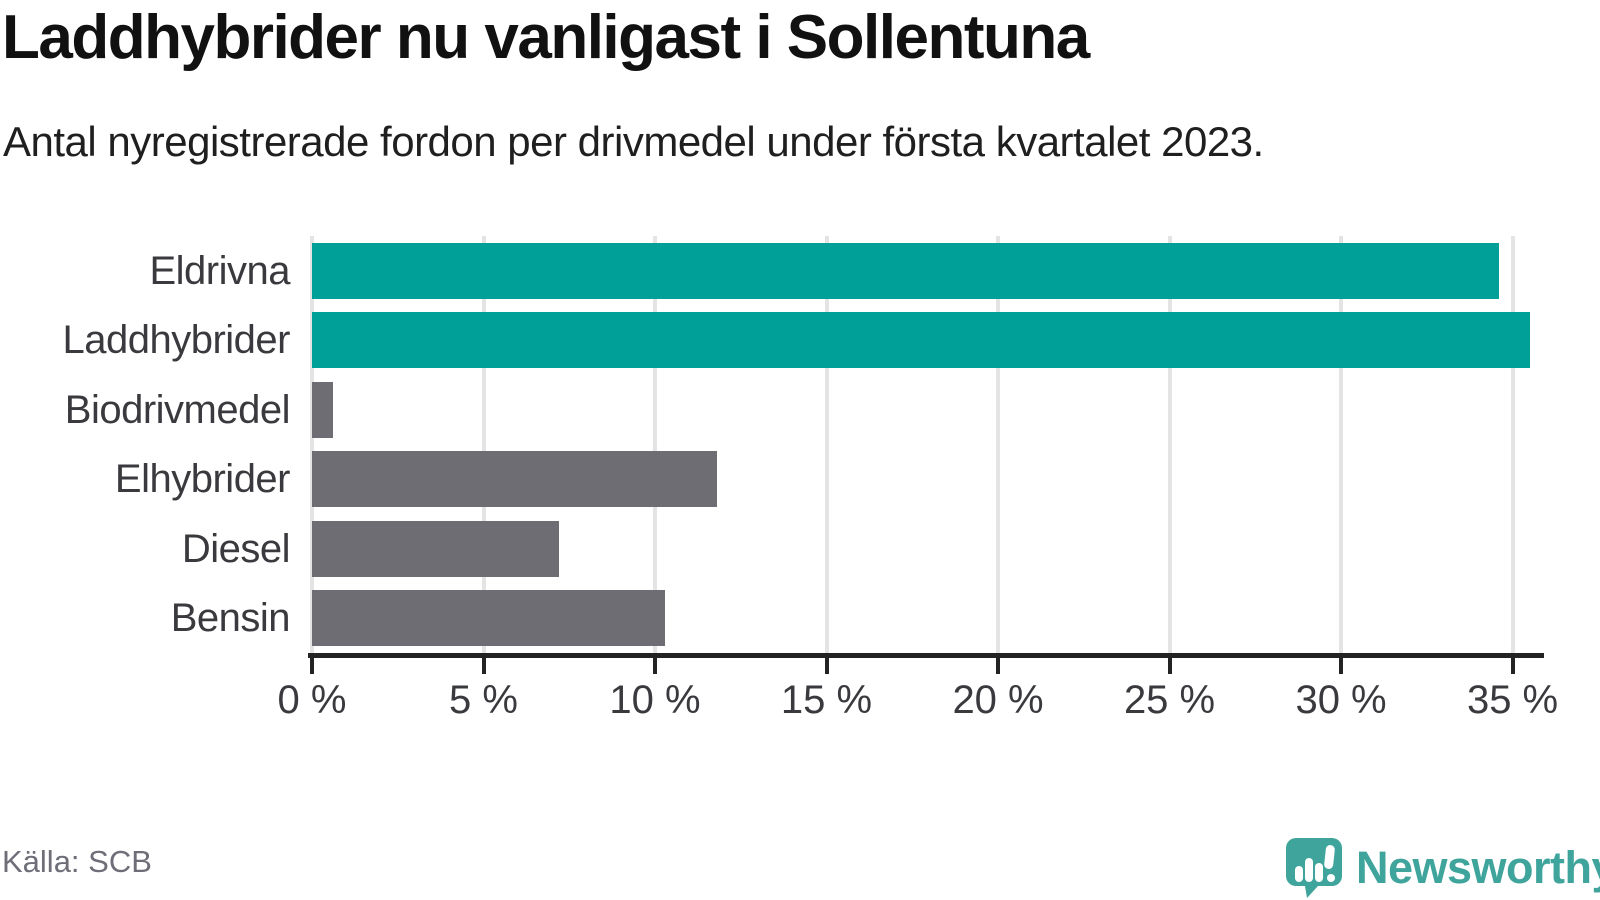 The image size is (1600, 900). I want to click on x-axis-tick-label-35: 35 %, so click(1512, 700).